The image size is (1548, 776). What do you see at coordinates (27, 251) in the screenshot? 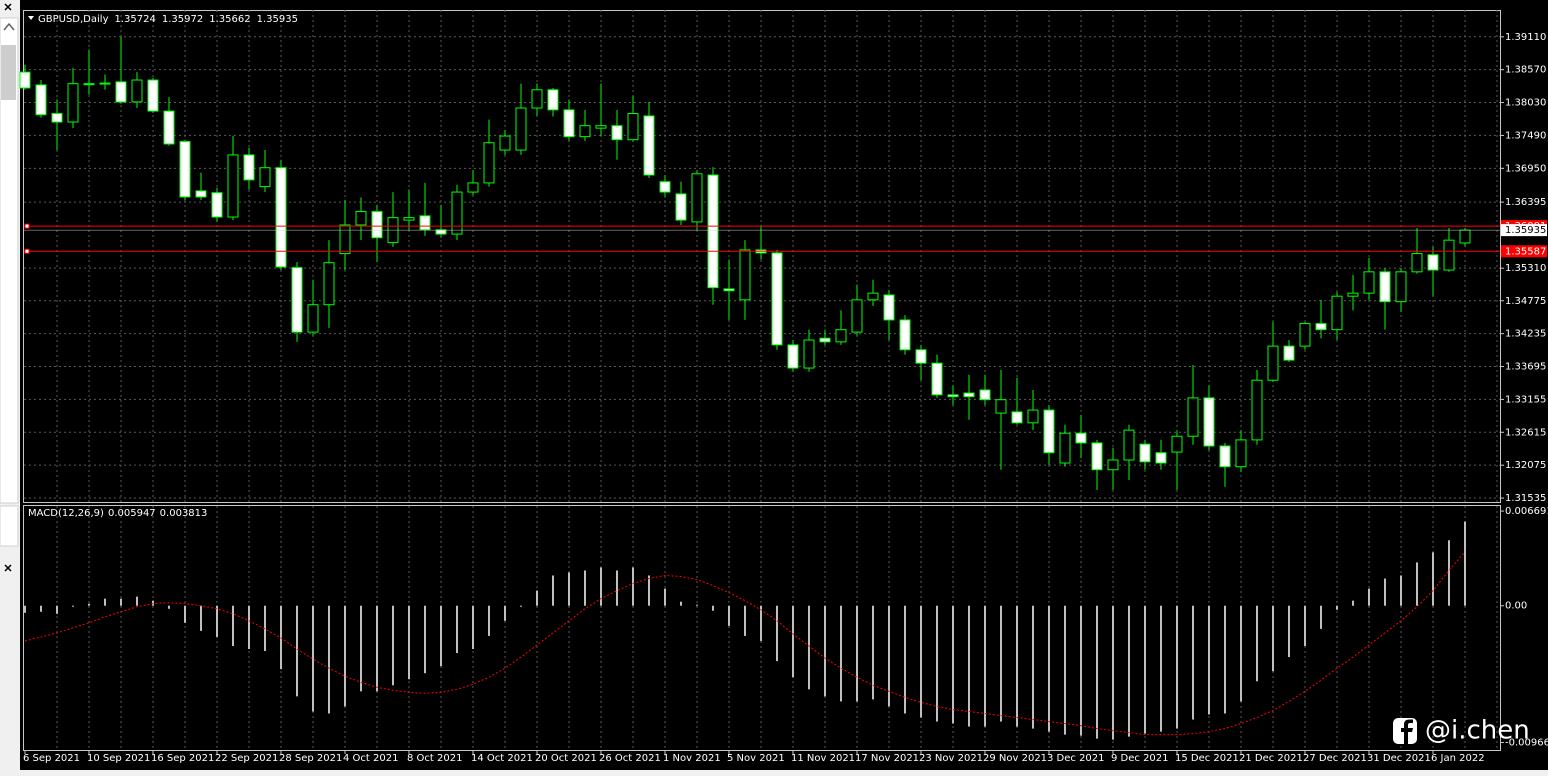
I see `level-anchor` at bounding box center [27, 251].